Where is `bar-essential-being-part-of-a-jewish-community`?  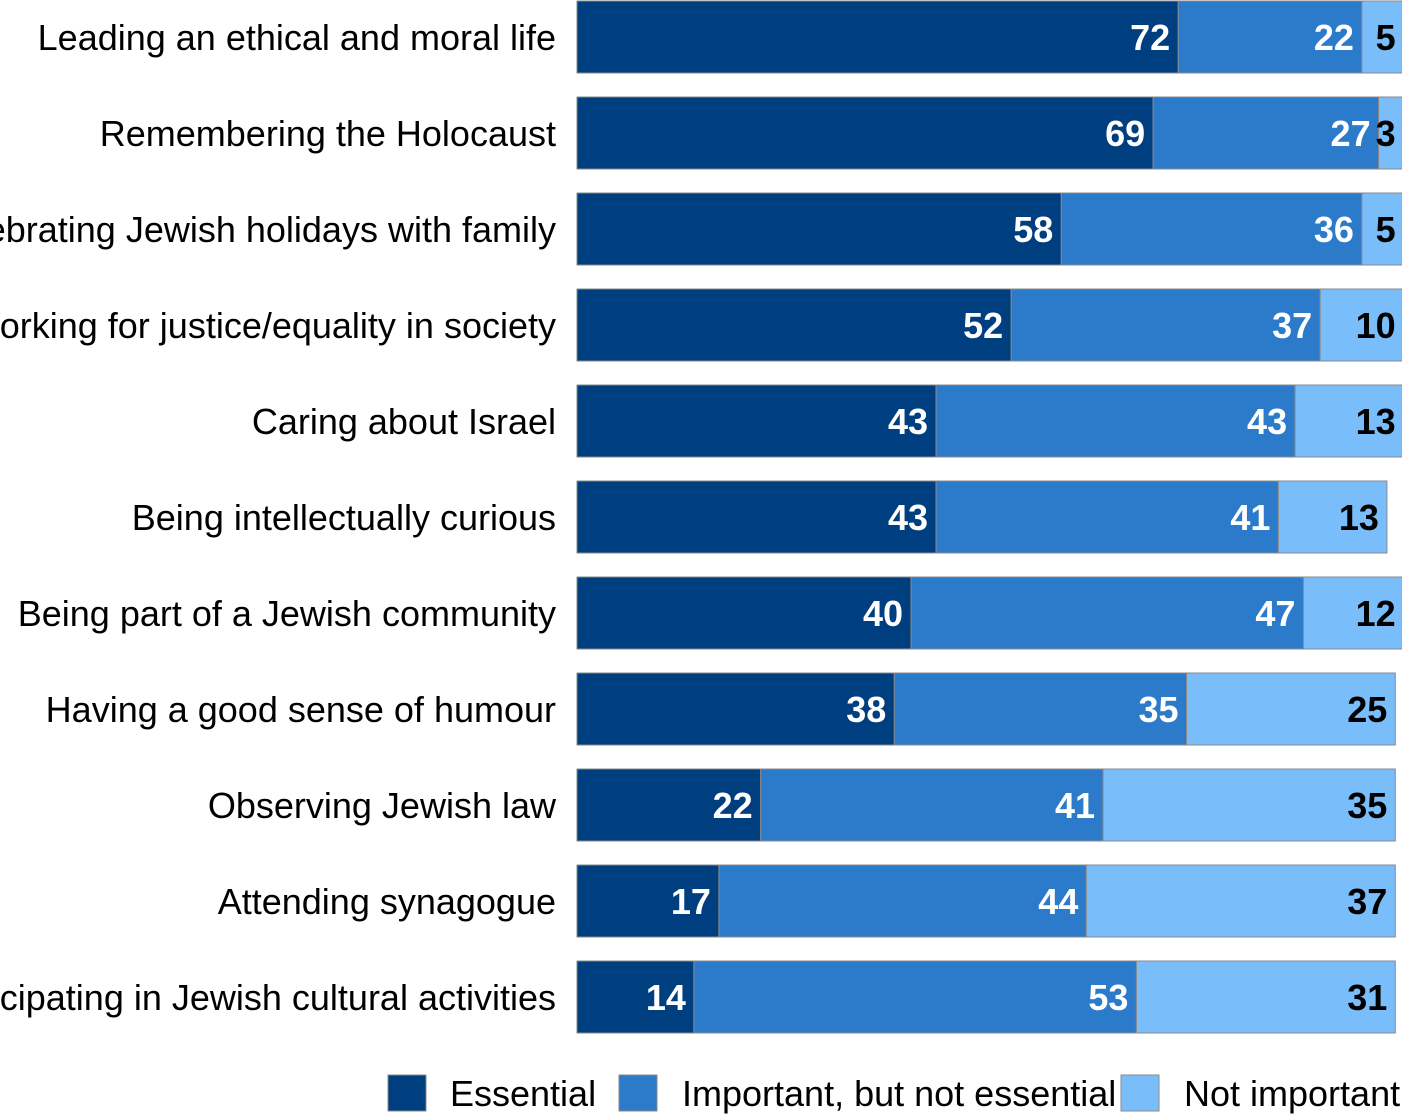
bar-essential-being-part-of-a-jewish-community is located at coordinates (744, 613).